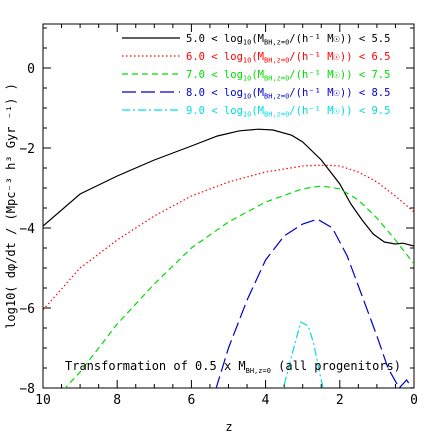  I want to click on legend-text-part: 8.0 < log, so click(214, 93).